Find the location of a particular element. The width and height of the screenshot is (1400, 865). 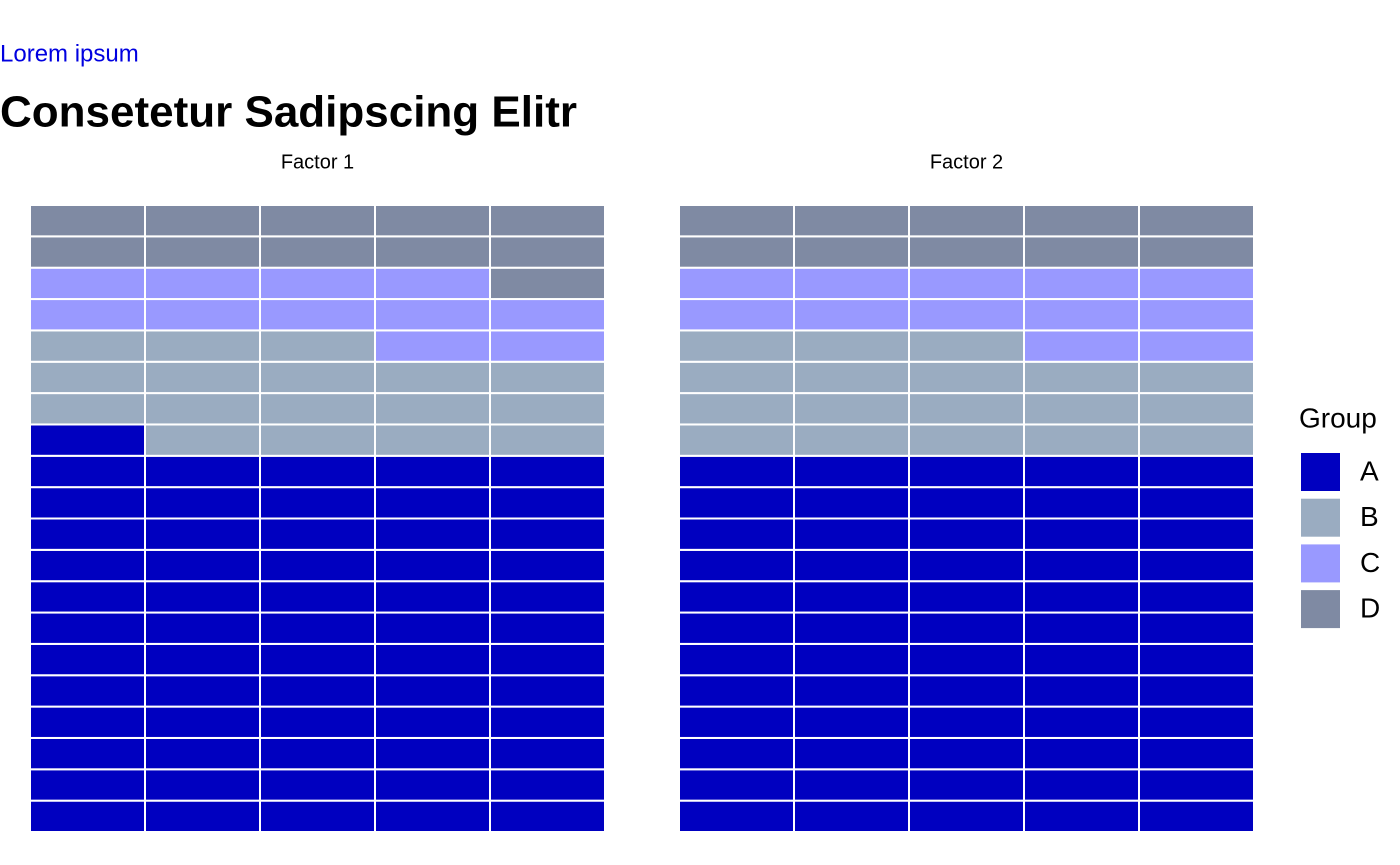

legend-title: Group is located at coordinates (1338, 417).